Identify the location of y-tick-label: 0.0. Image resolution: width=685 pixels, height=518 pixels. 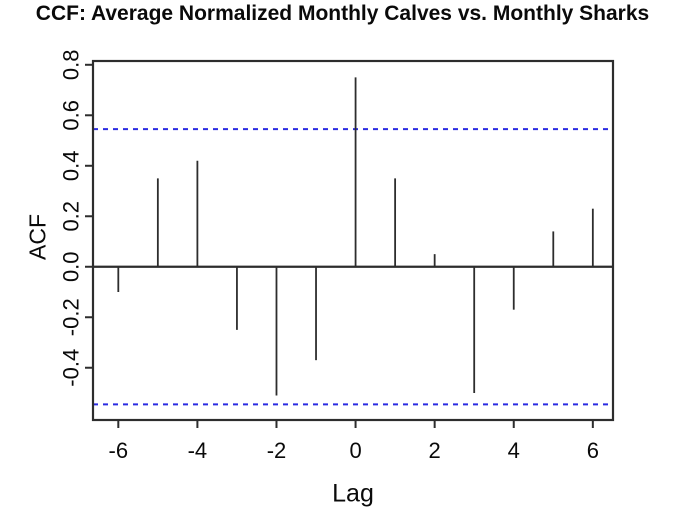
(71, 266).